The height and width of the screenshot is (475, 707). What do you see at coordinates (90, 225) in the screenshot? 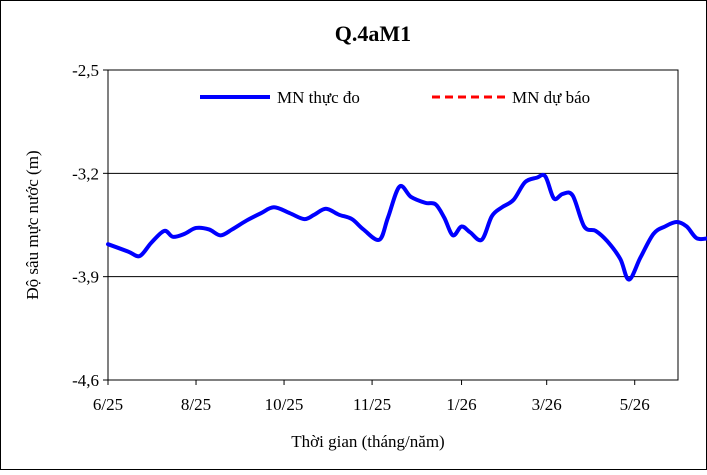
I see `y-axis: -2,5 -3,2 -3,9 -4,6` at bounding box center [90, 225].